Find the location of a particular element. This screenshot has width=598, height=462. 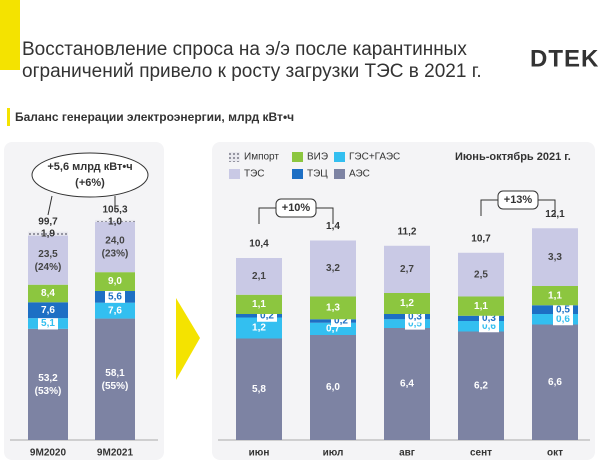

annotation: +10% is located at coordinates (296, 208).